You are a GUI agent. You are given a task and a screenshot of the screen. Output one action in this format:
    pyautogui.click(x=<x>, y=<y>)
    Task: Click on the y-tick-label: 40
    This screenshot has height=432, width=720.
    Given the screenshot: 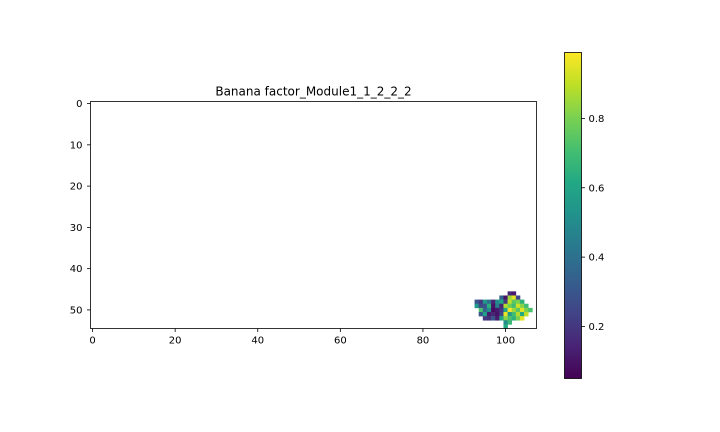 What is the action you would take?
    pyautogui.click(x=76, y=269)
    